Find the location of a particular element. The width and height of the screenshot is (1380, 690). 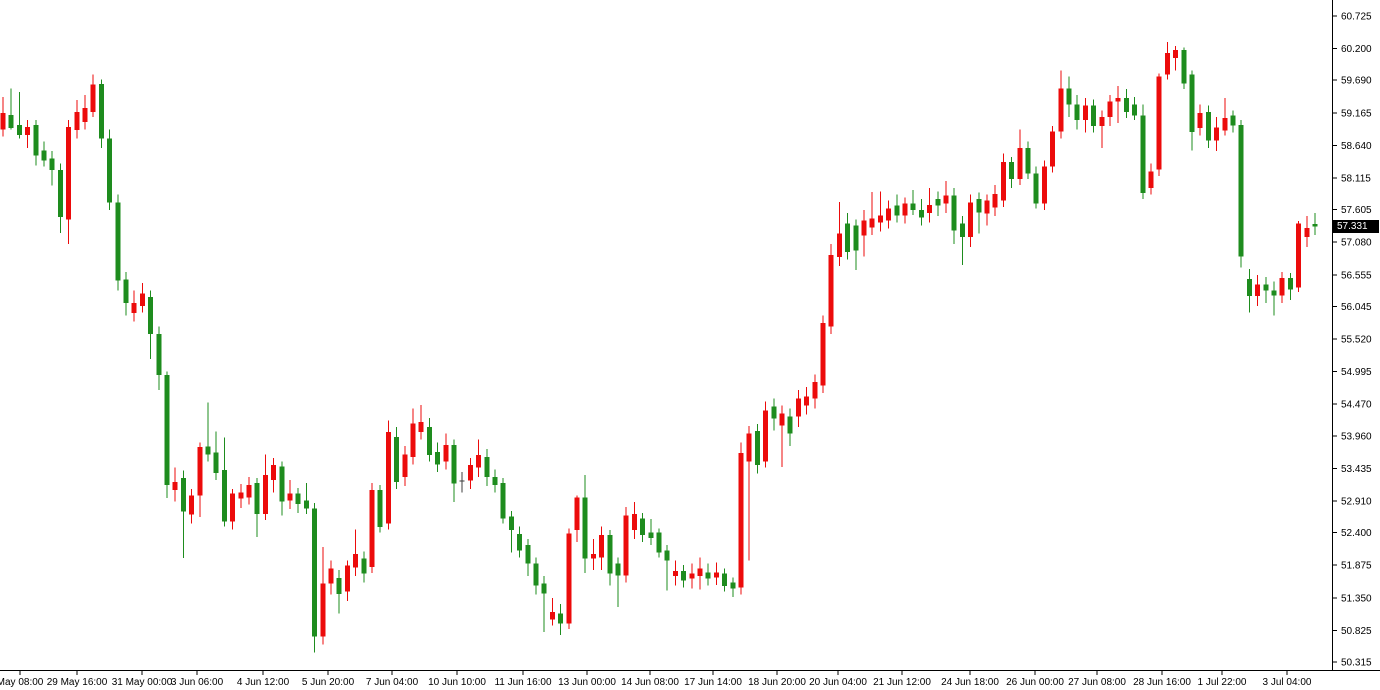

price-label: 57.605 is located at coordinates (1356, 210).